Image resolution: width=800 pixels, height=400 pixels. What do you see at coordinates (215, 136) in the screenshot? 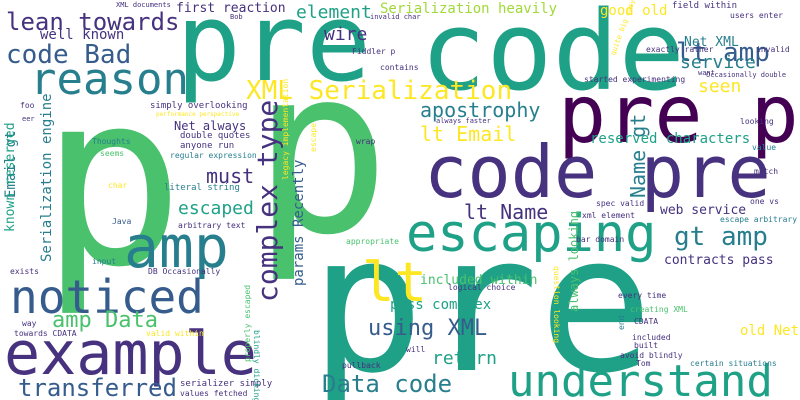
I see `word-double-quotes: double quotes` at bounding box center [215, 136].